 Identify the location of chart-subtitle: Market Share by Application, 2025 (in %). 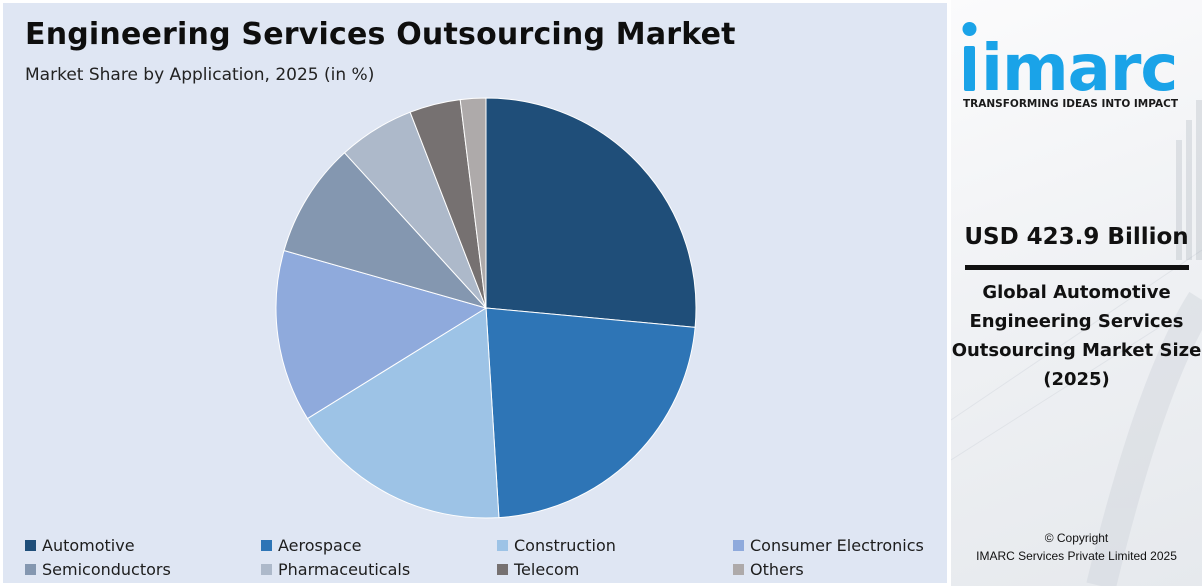
(200, 75).